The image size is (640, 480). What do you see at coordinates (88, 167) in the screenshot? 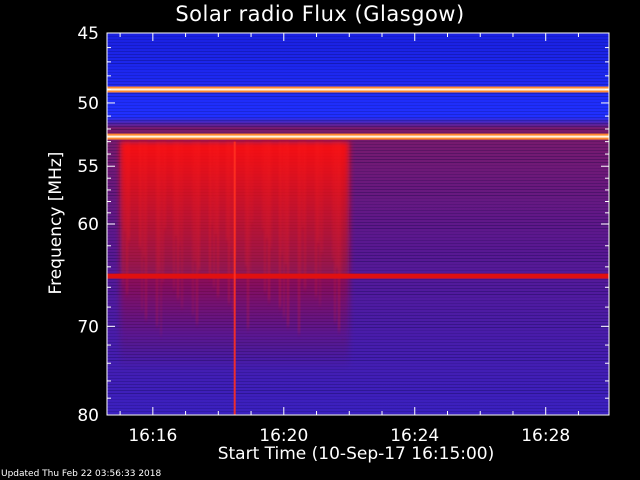
I see `y-tick-label: 55` at bounding box center [88, 167].